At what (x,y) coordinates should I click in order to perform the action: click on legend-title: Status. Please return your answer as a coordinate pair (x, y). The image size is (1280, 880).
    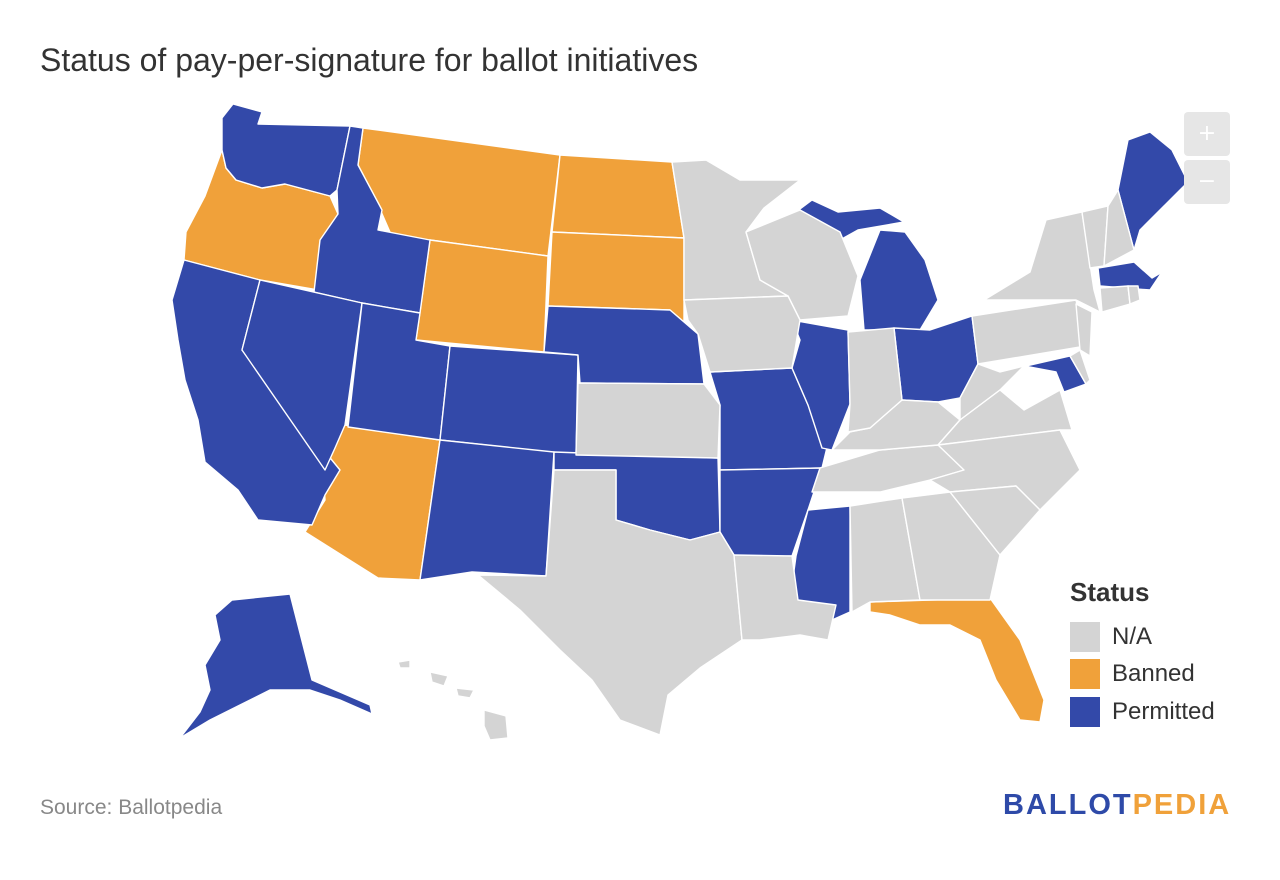
    Looking at the image, I should click on (1110, 592).